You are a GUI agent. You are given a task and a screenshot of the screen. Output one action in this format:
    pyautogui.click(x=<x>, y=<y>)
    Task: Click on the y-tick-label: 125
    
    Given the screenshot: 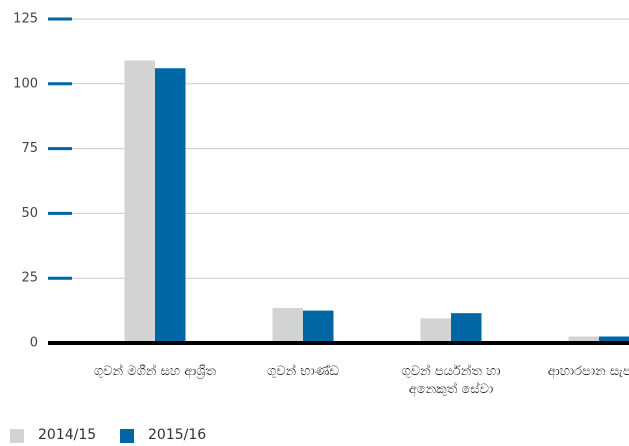 What is the action you would take?
    pyautogui.click(x=25, y=19)
    